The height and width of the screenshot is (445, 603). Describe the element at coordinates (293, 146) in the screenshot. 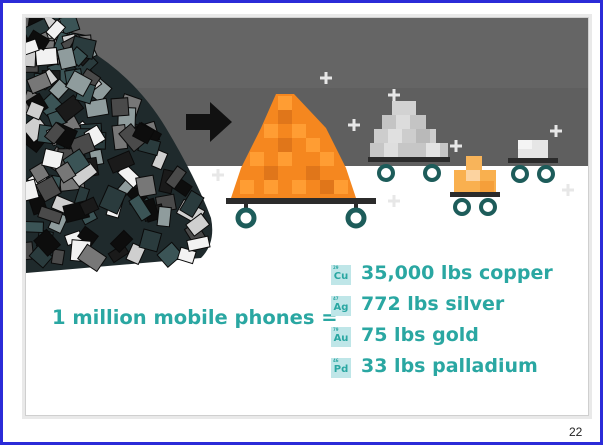

I see `copper-pile-icon` at that location.